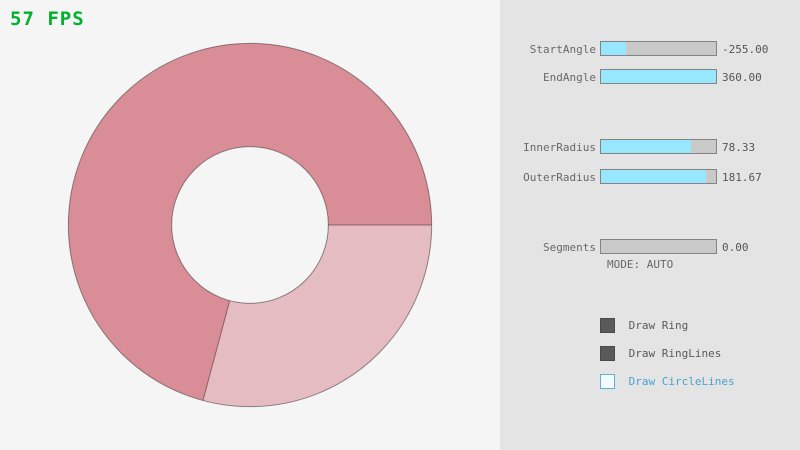 The width and height of the screenshot is (800, 450). Describe the element at coordinates (658, 325) in the screenshot. I see `draw-ring-label: Draw Ring` at that location.